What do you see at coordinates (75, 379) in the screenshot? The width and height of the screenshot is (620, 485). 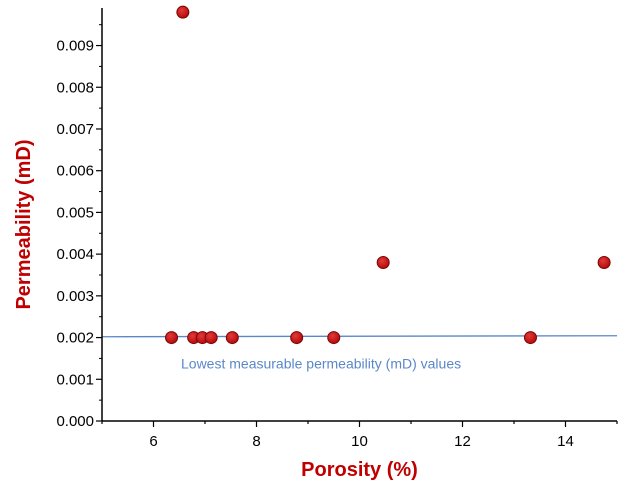 I see `y-tick-label: 0.001` at bounding box center [75, 379].